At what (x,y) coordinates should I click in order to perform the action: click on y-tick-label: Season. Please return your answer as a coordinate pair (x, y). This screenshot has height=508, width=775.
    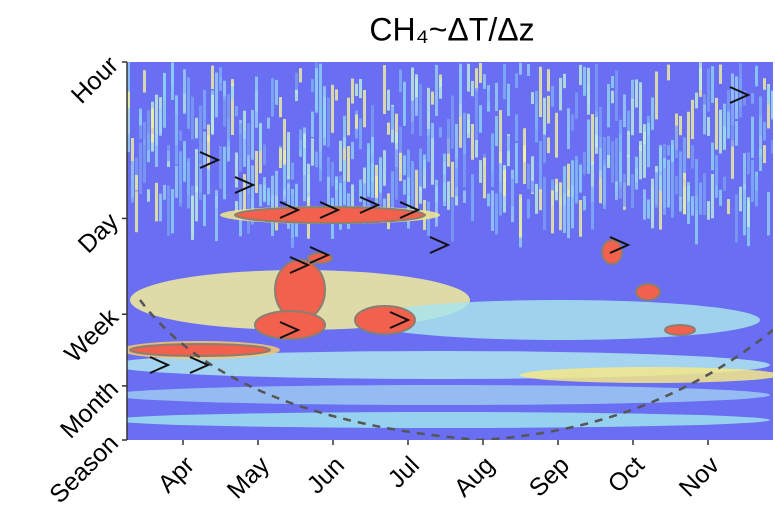
    Looking at the image, I should click on (84, 468).